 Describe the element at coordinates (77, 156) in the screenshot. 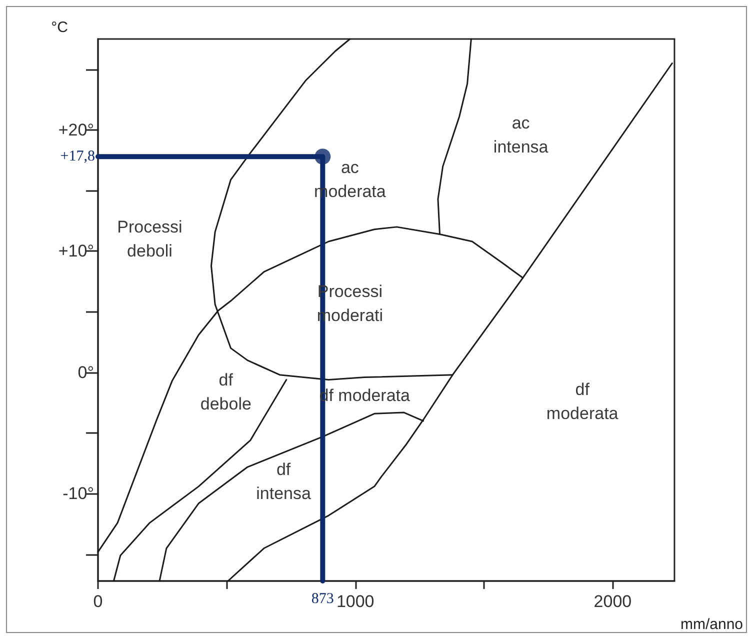

I see `annotation: +17,8` at that location.